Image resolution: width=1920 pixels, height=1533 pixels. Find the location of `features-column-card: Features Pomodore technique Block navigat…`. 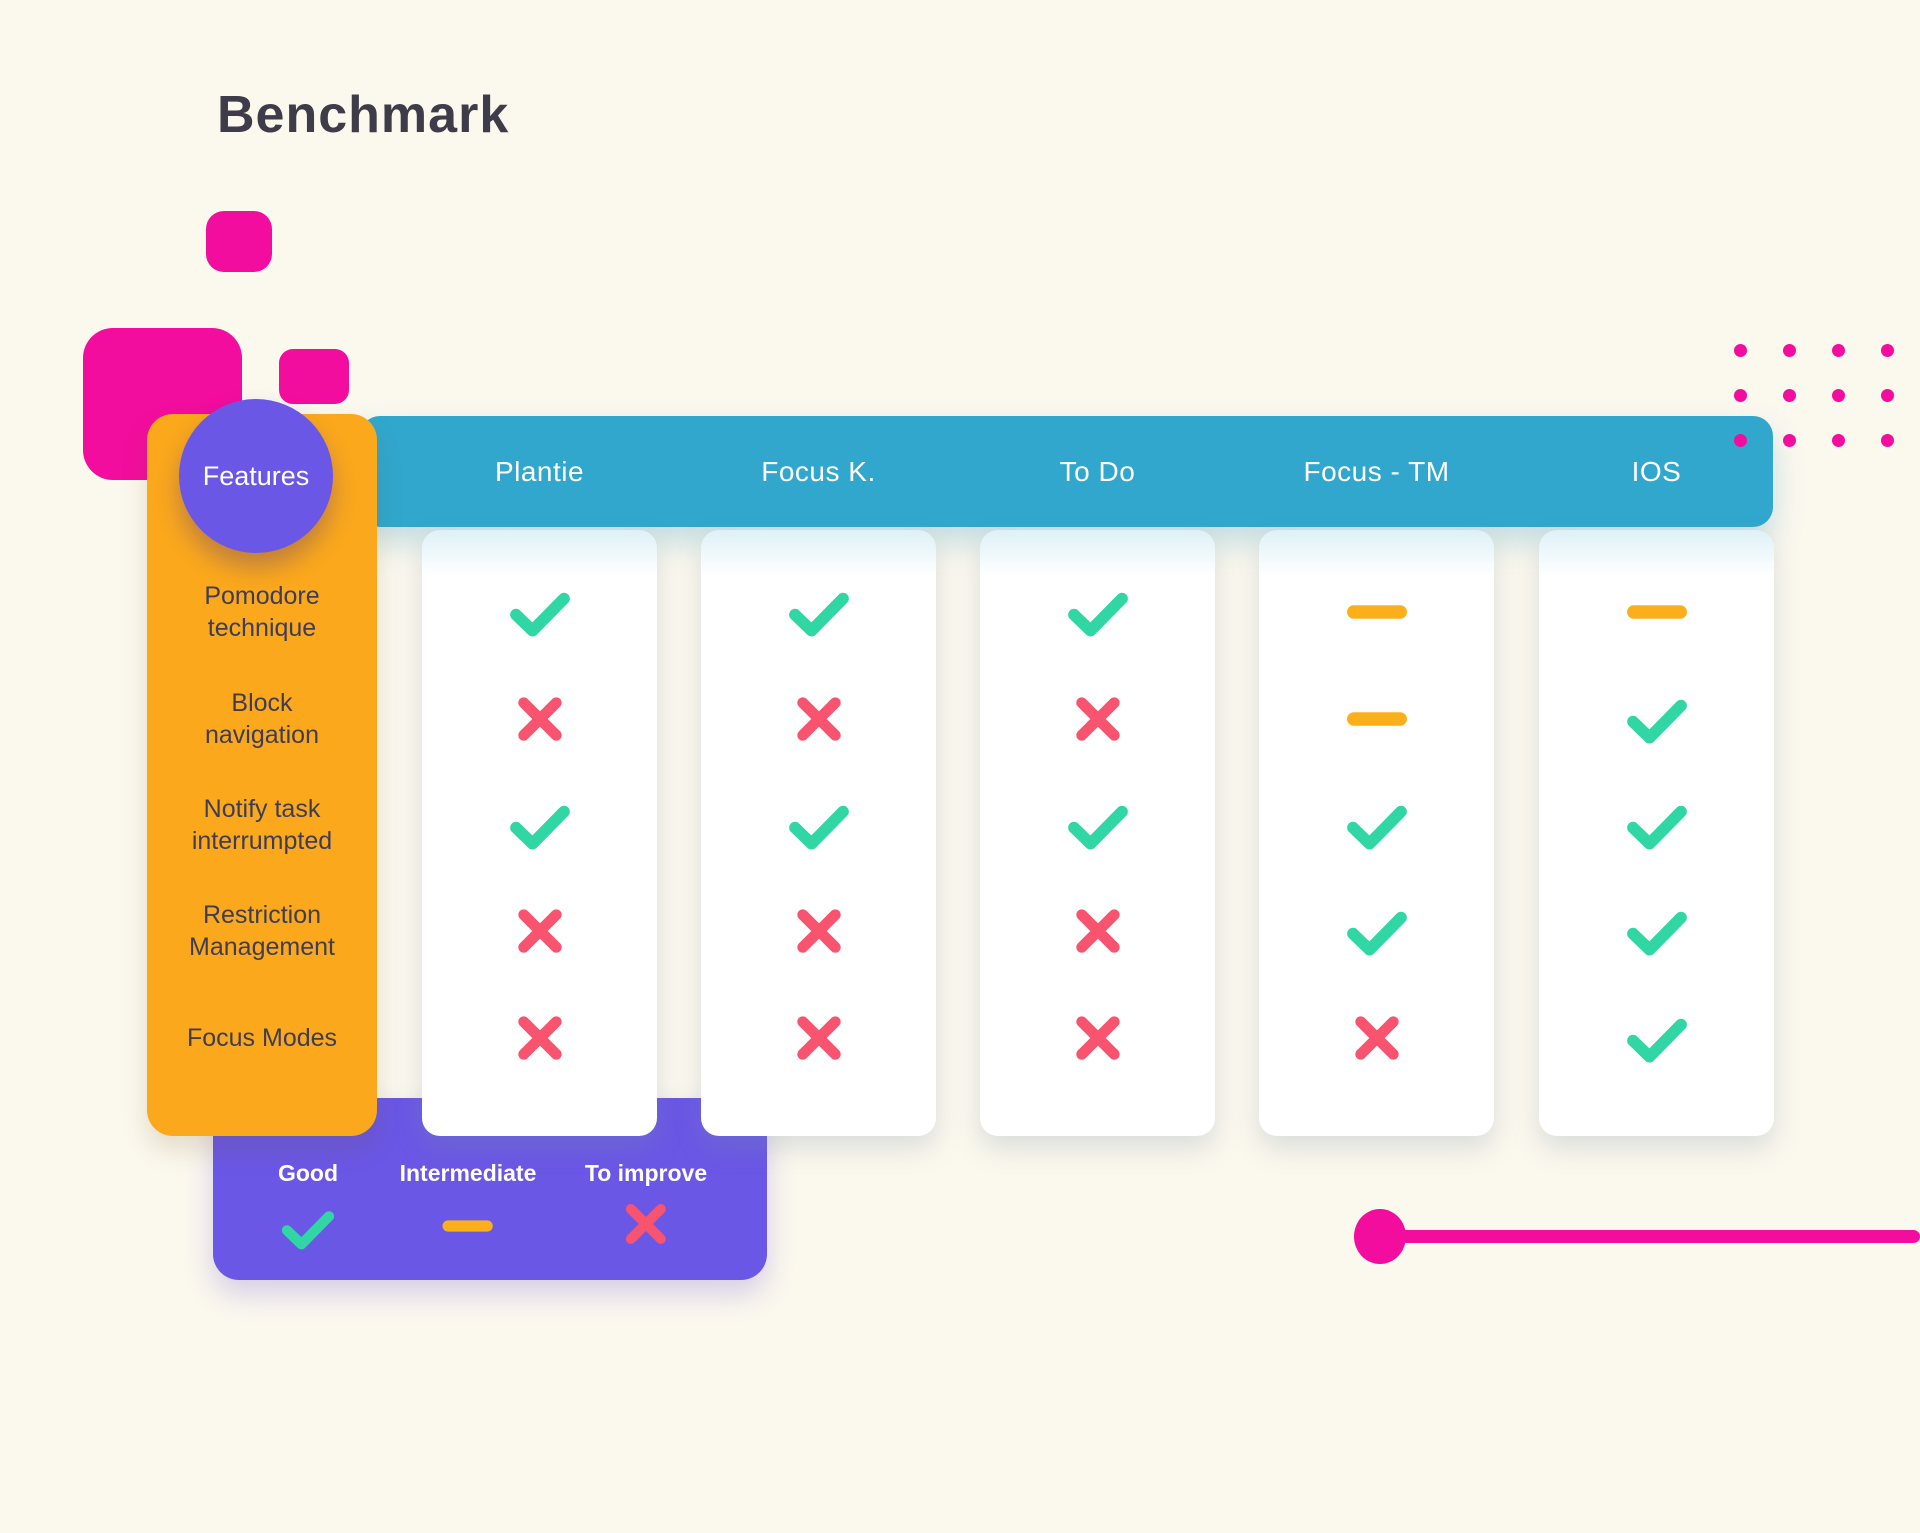

features-column-card: Features Pomodore technique Block navigat… is located at coordinates (262, 767).